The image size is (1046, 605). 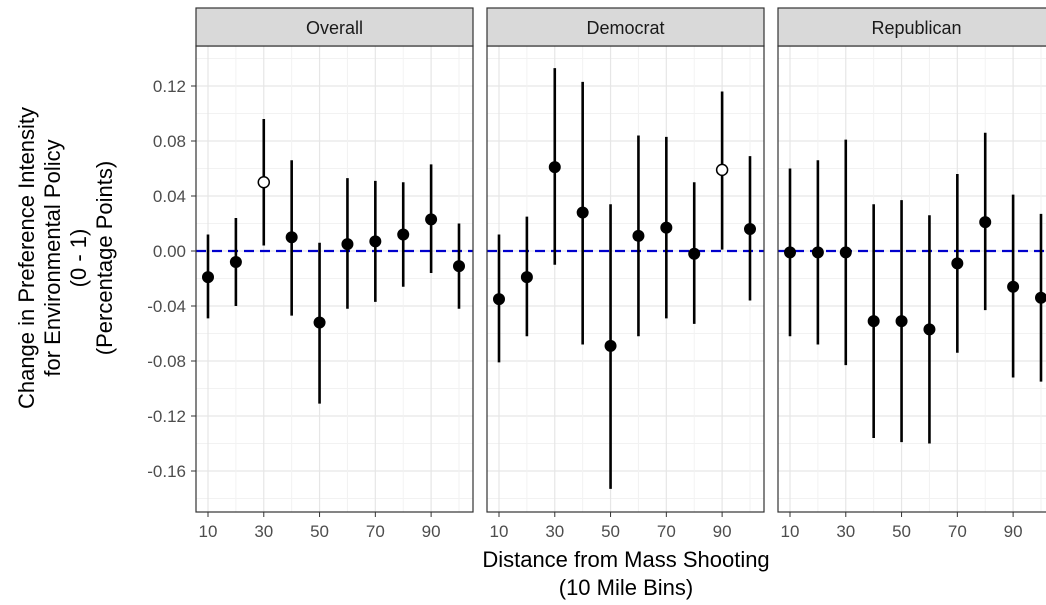 I want to click on facet-strip-label: Overall, so click(x=334, y=28).